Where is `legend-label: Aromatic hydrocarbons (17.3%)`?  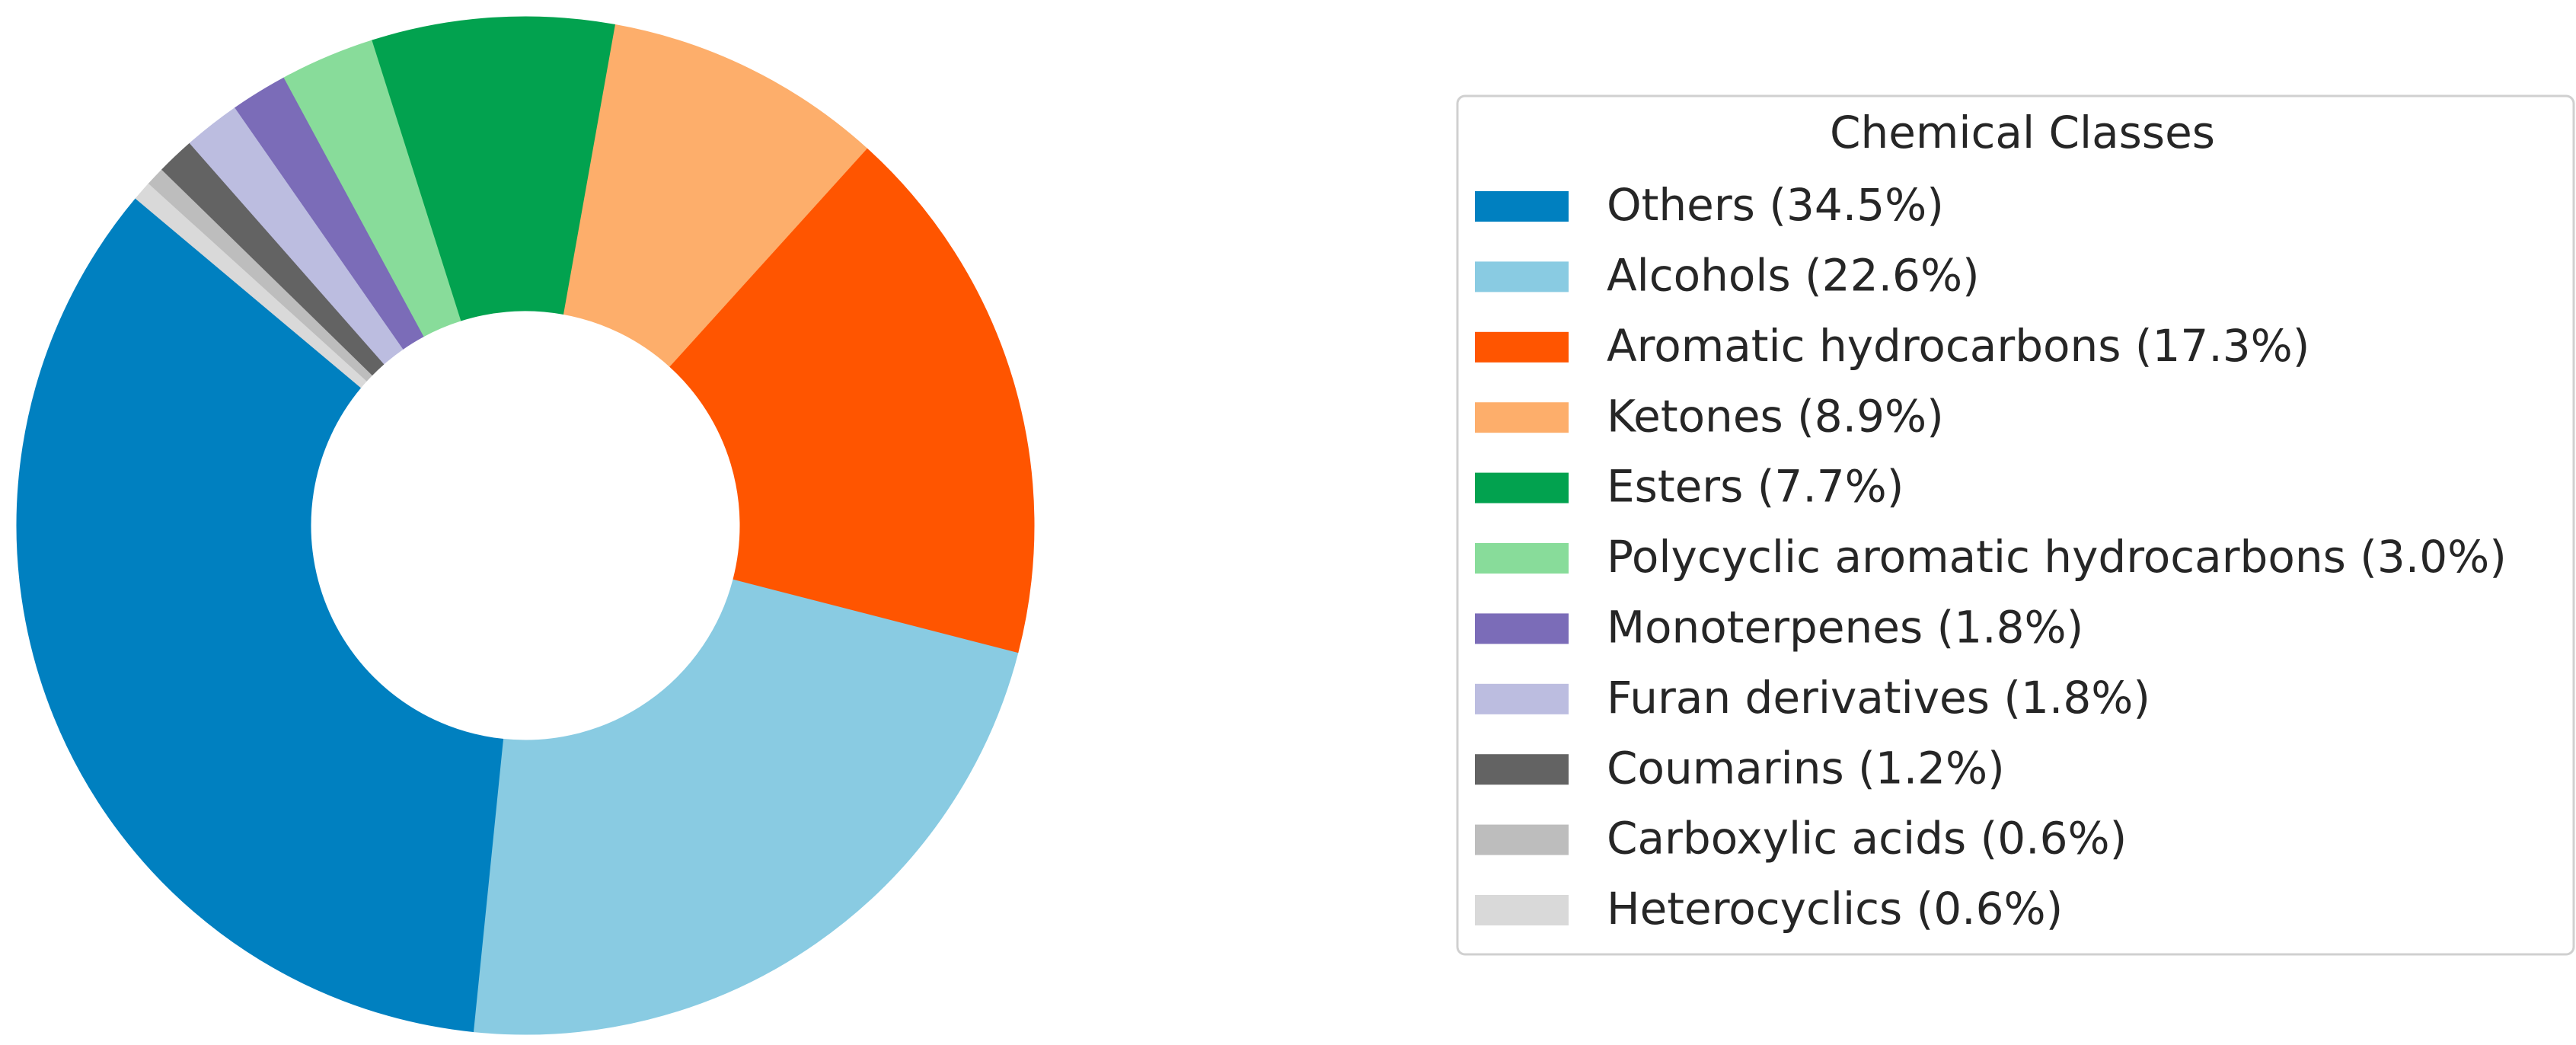
legend-label: Aromatic hydrocarbons (17.3%) is located at coordinates (1958, 346).